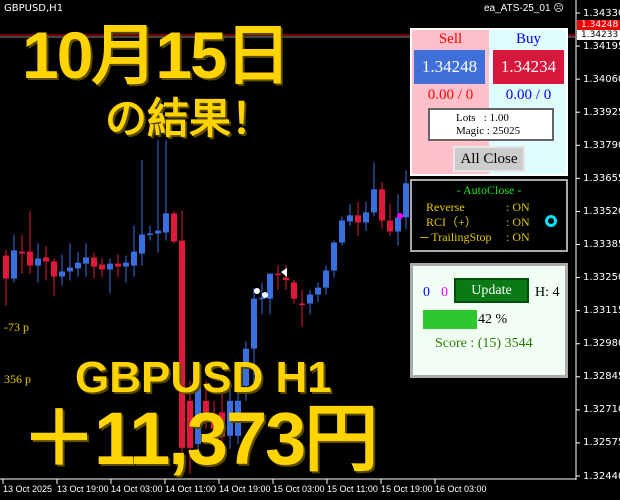 This screenshot has height=500, width=620. I want to click on ea-name-text: ea_ATS-25_01, so click(517, 8).